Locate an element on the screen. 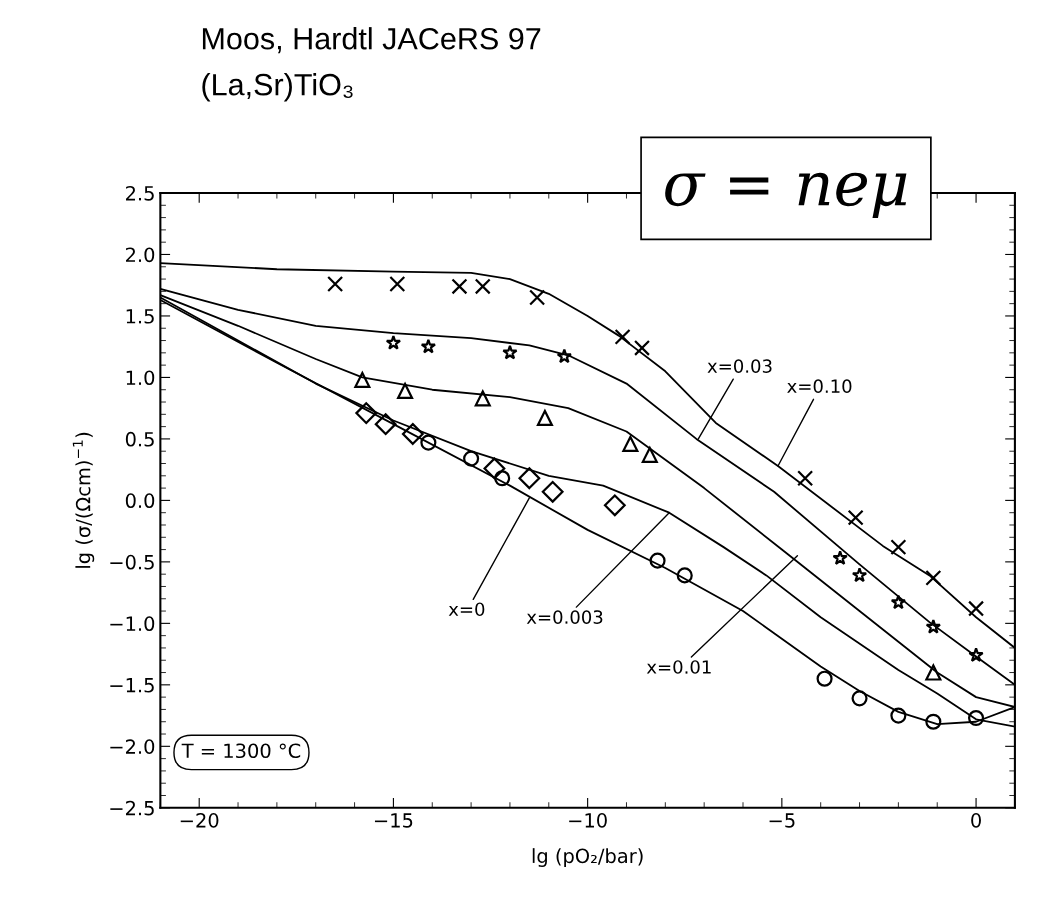 The image size is (1055, 919). annotation: x=0.10 is located at coordinates (819, 386).